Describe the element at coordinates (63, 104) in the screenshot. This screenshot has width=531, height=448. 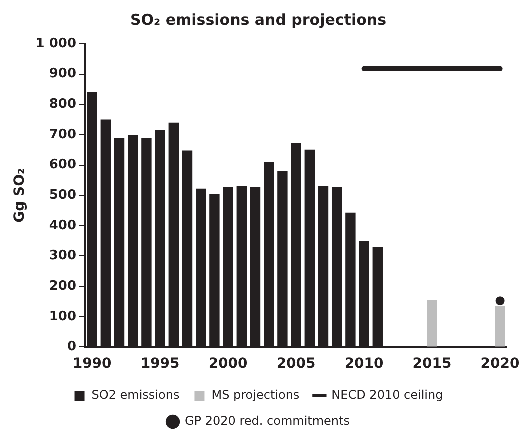
I see `y-tick-label: 800` at that location.